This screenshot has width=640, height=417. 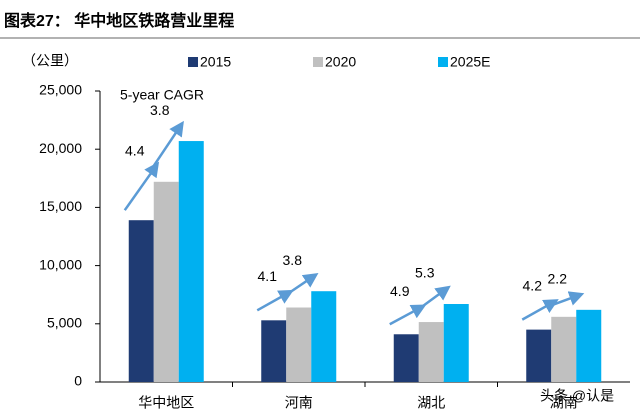 What do you see at coordinates (60, 264) in the screenshot?
I see `y-tick-label: 10,000` at bounding box center [60, 264].